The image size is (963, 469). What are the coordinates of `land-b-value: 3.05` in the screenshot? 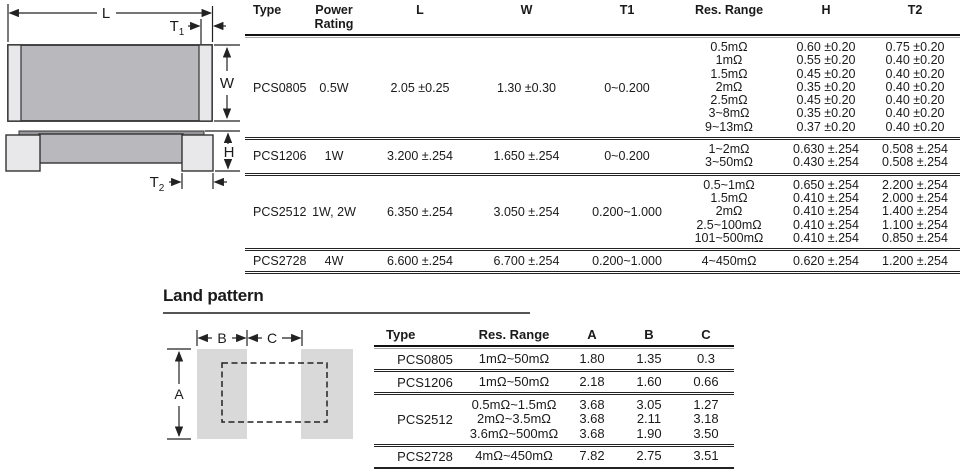 It's located at (649, 404).